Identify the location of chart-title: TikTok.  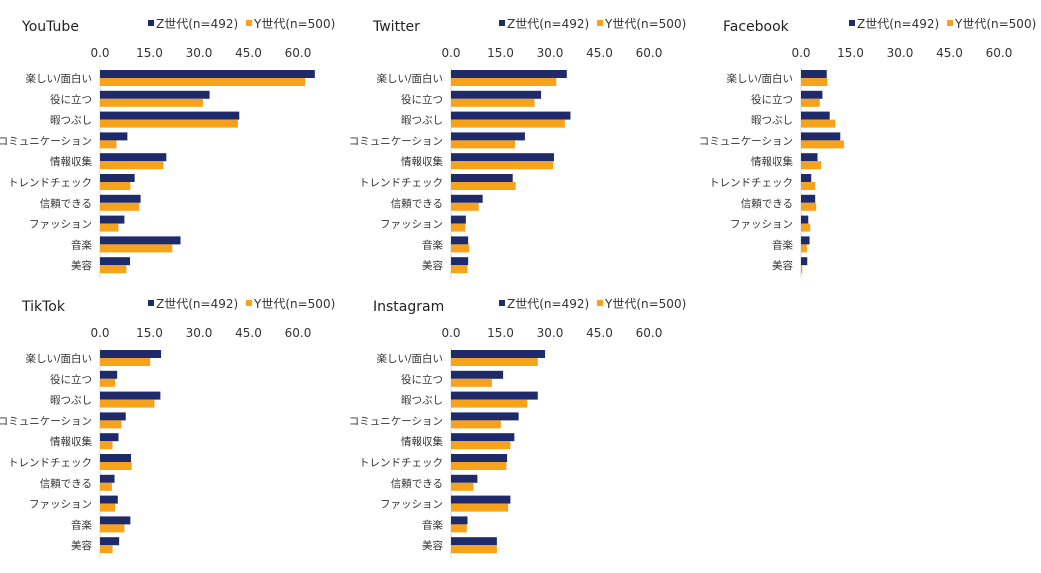
(43, 307).